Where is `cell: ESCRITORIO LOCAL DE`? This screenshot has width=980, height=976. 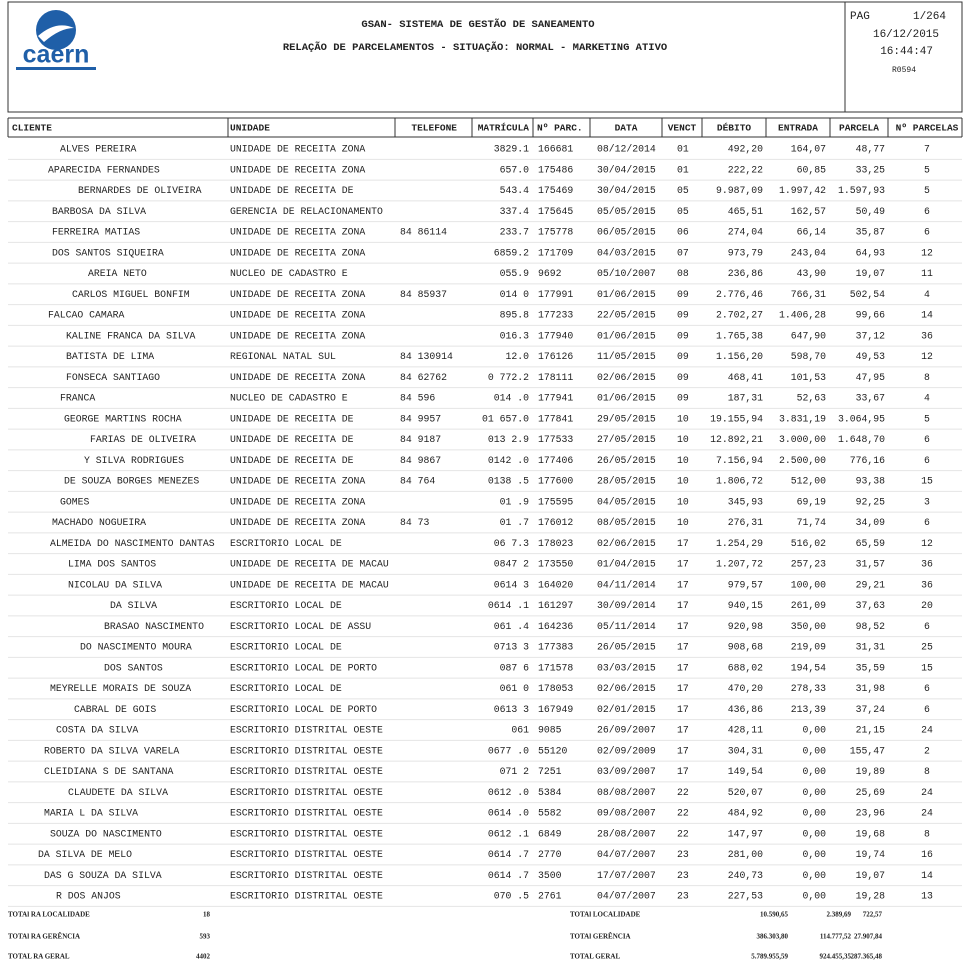
cell: ESCRITORIO LOCAL DE is located at coordinates (286, 543).